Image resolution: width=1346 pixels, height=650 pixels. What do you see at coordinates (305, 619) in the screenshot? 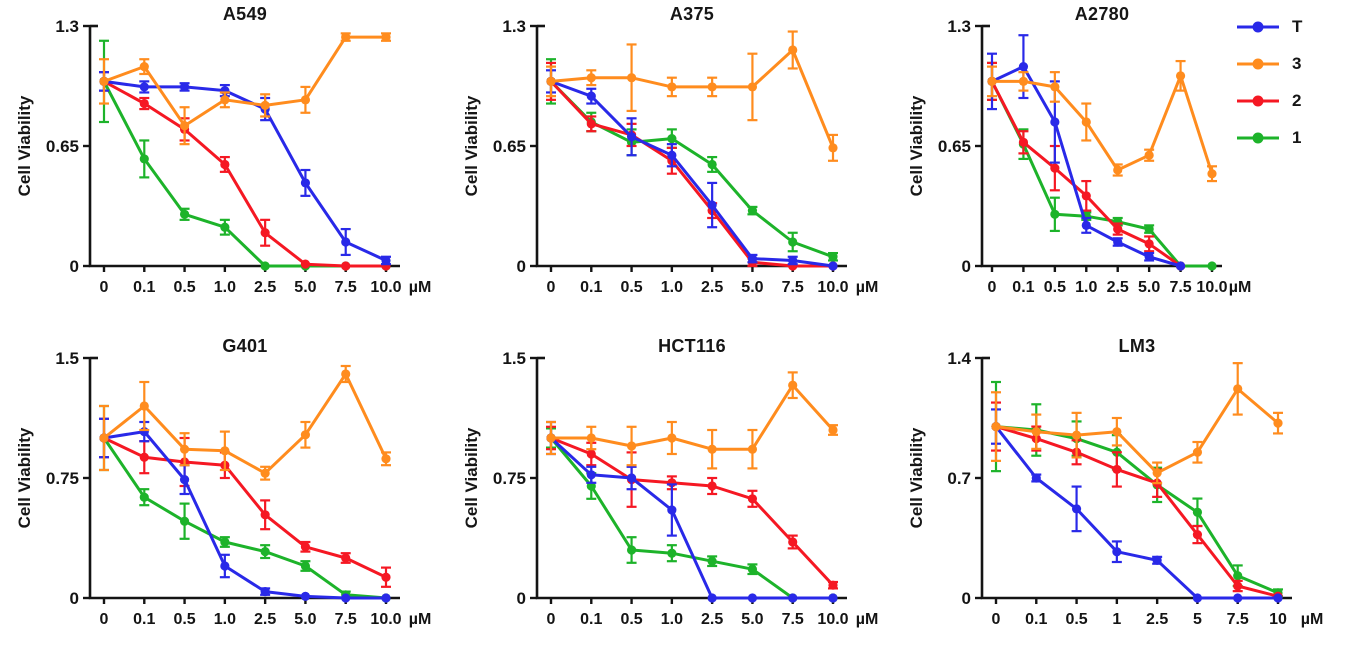
I see `x-tick-label: 5.0` at bounding box center [305, 619].